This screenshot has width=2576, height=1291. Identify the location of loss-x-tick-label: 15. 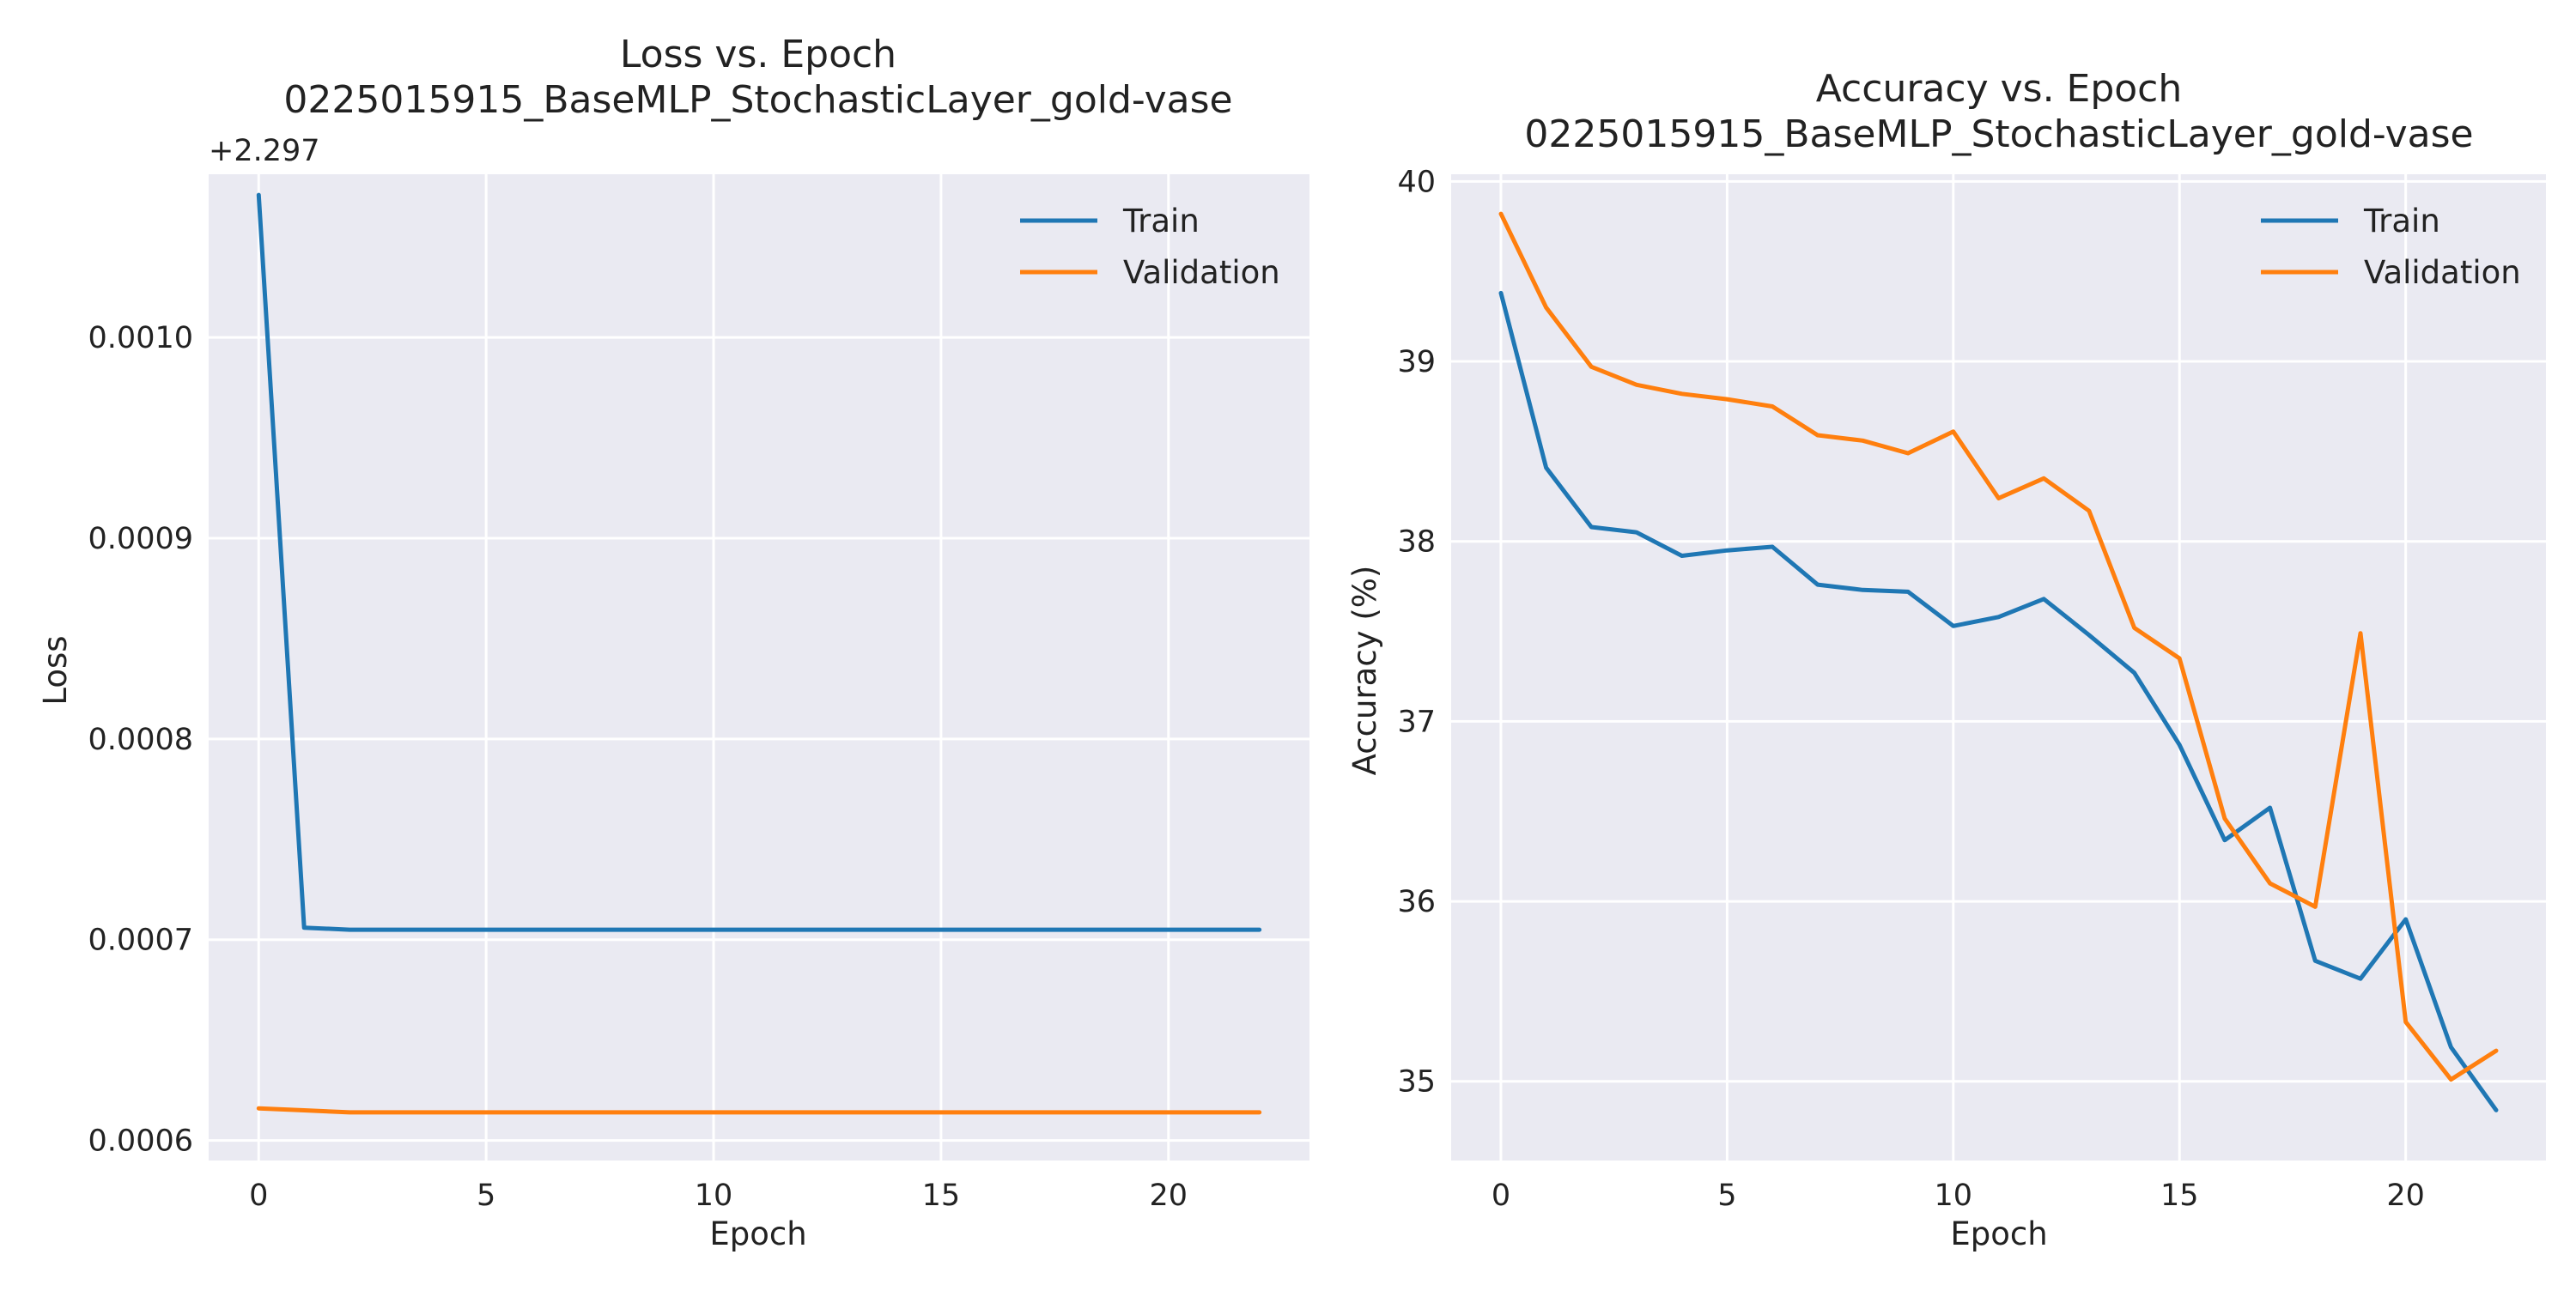
(941, 1196).